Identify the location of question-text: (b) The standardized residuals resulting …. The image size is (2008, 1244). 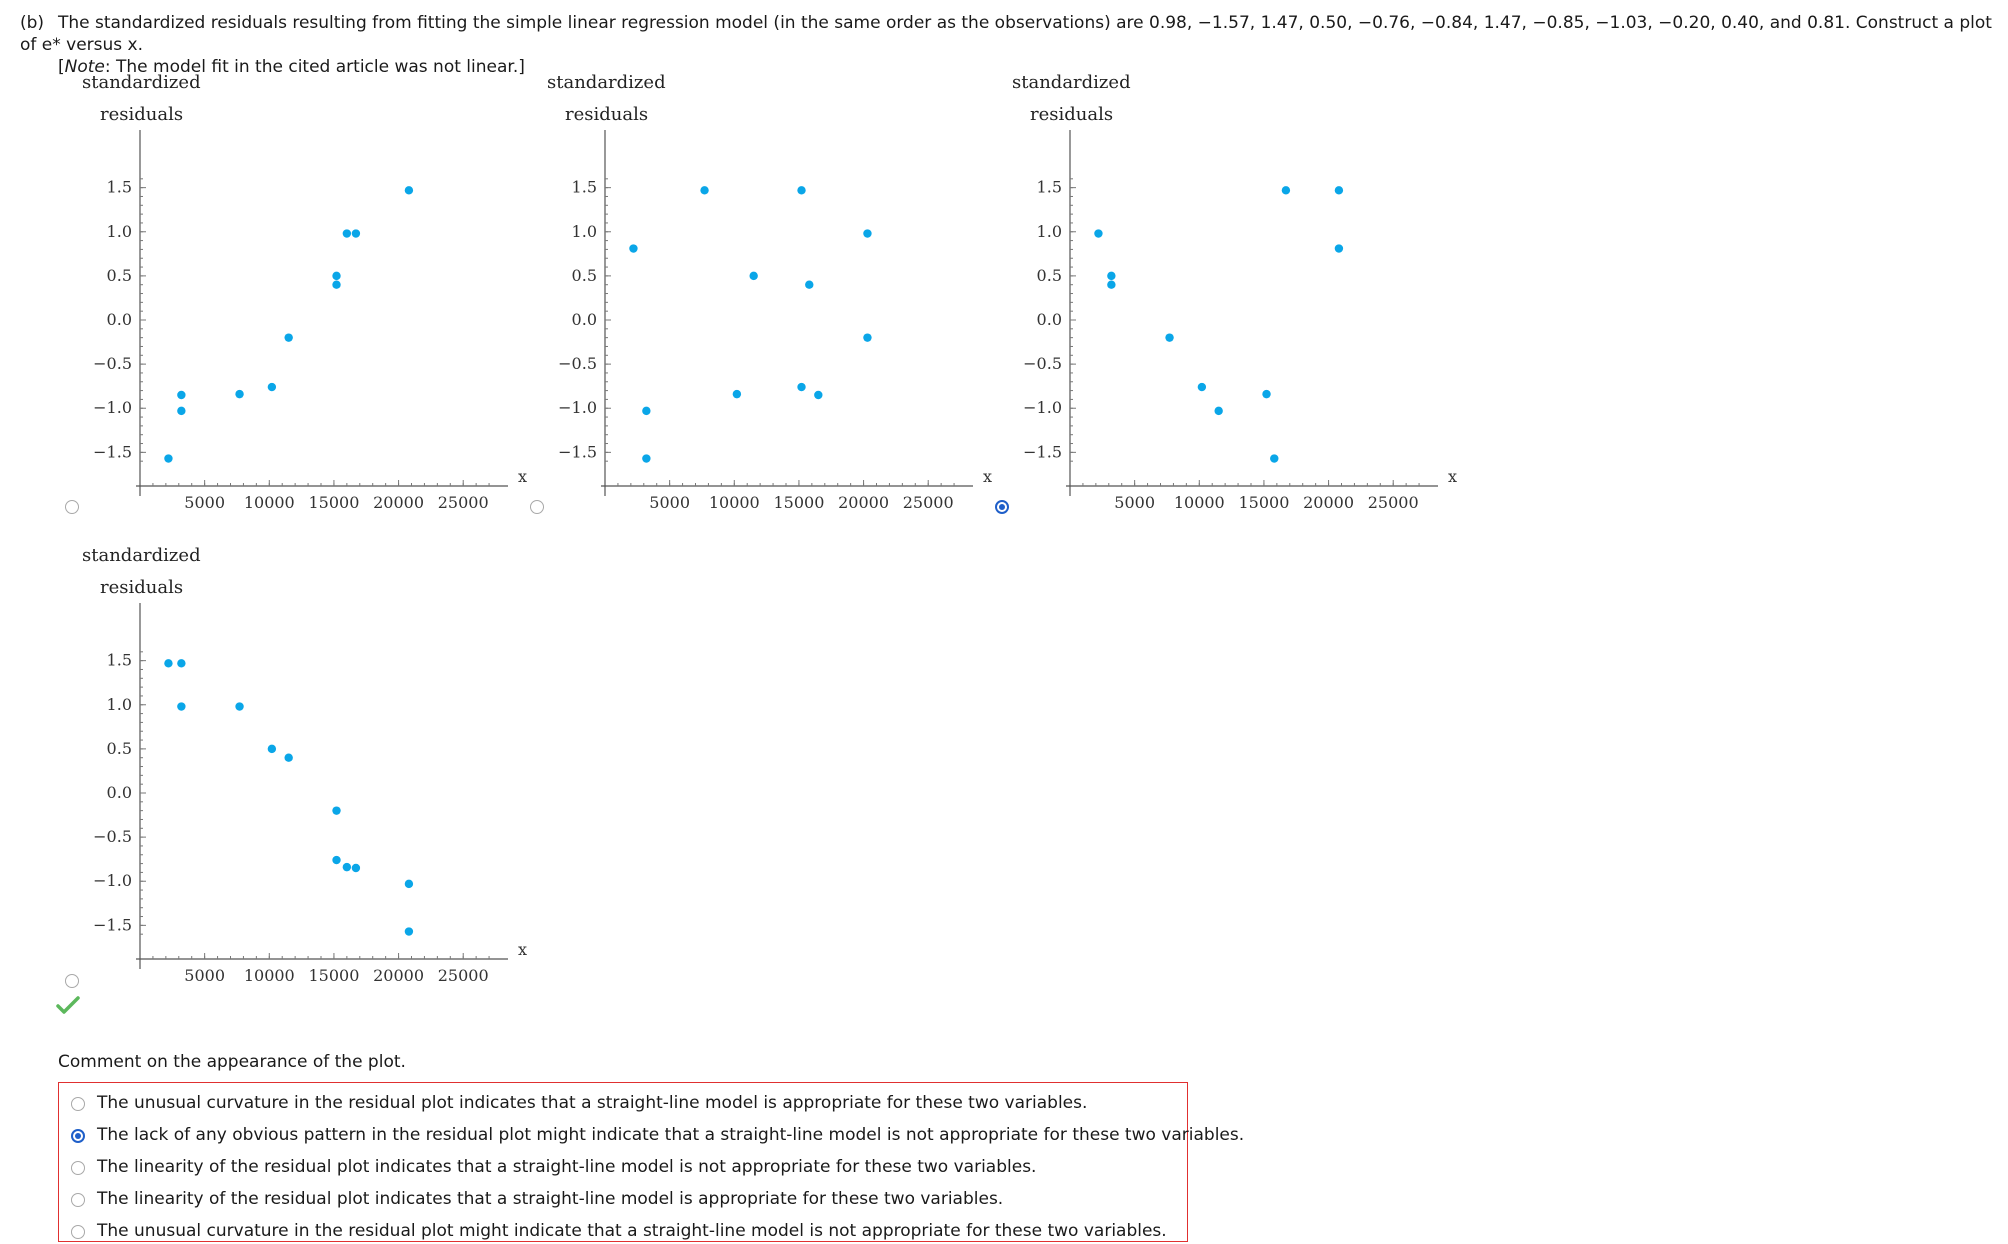
(1010, 45).